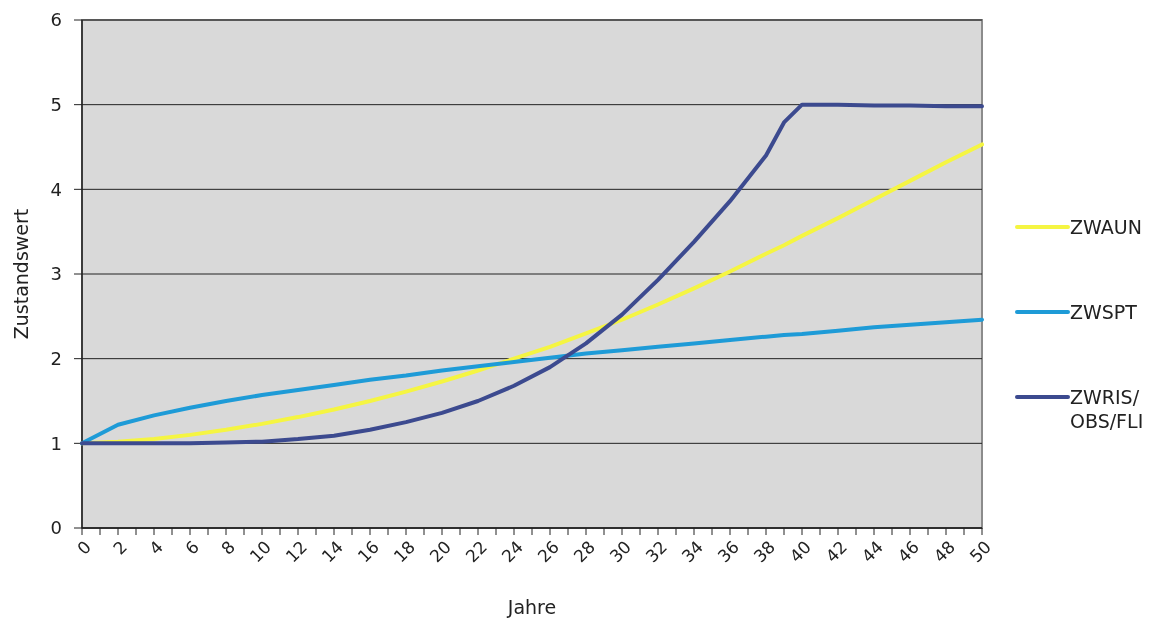 The image size is (1174, 620). I want to click on y-tick-label: 4, so click(56, 189).